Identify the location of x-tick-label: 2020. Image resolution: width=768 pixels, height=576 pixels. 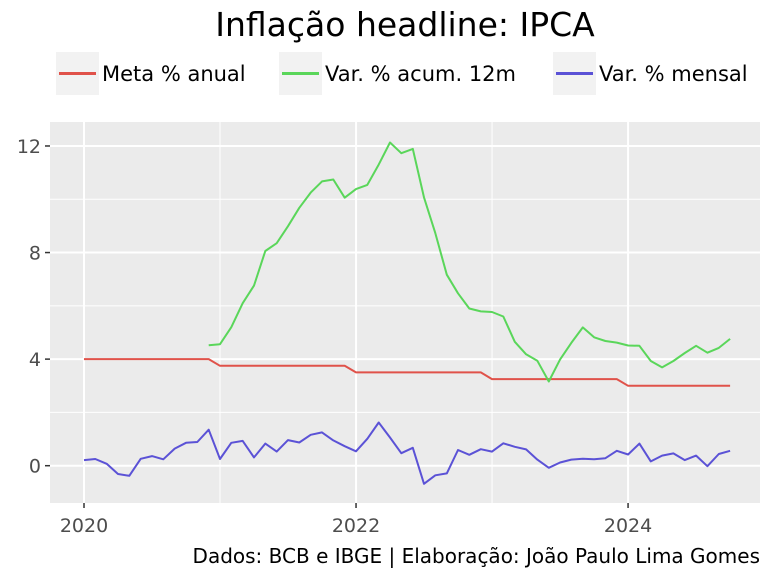
(84, 526).